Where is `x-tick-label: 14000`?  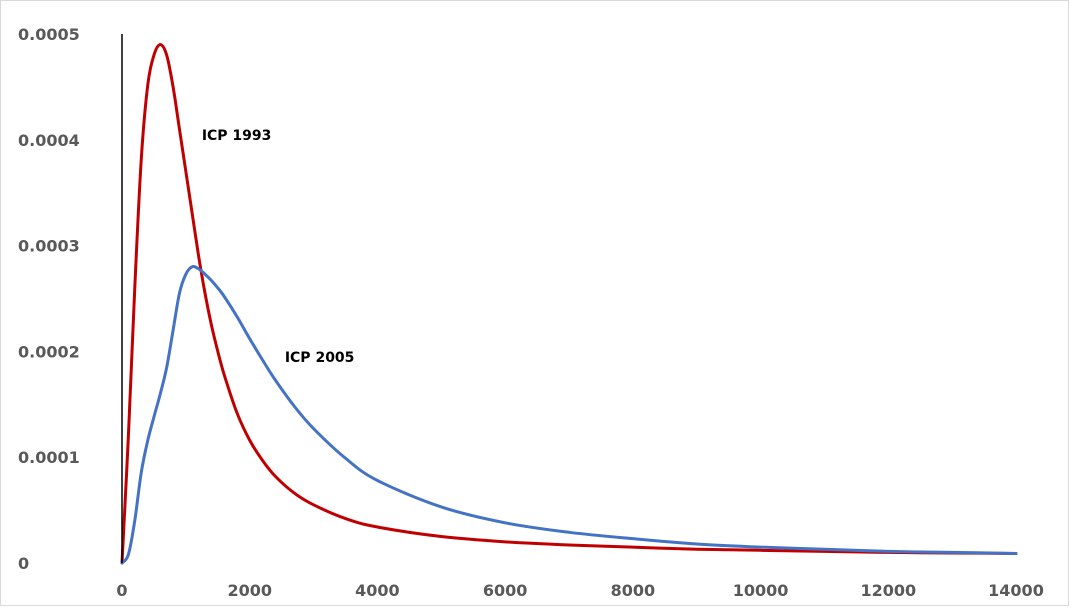 x-tick-label: 14000 is located at coordinates (1016, 590).